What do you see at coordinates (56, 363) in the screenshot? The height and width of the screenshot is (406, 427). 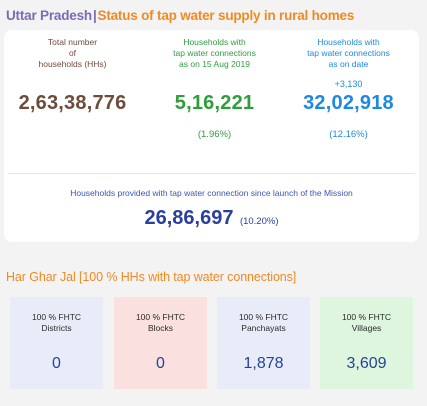 I see `fhtc-districts-value: 0` at bounding box center [56, 363].